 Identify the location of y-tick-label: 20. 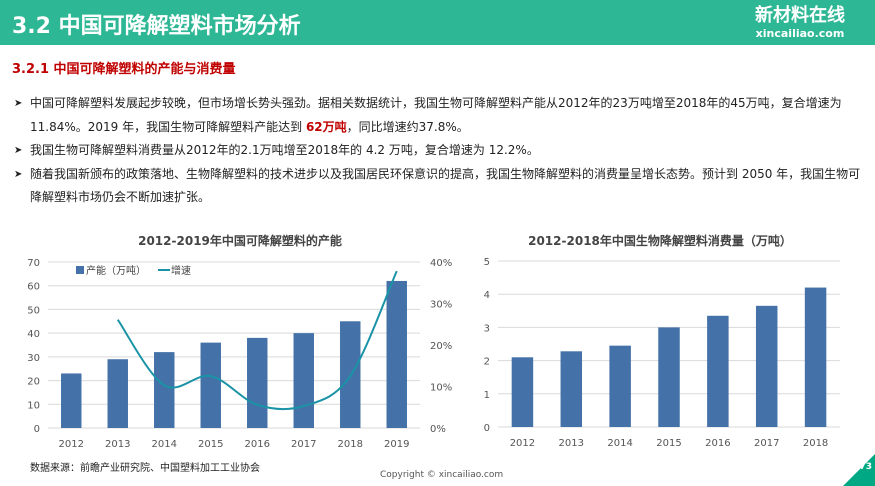
(33, 382).